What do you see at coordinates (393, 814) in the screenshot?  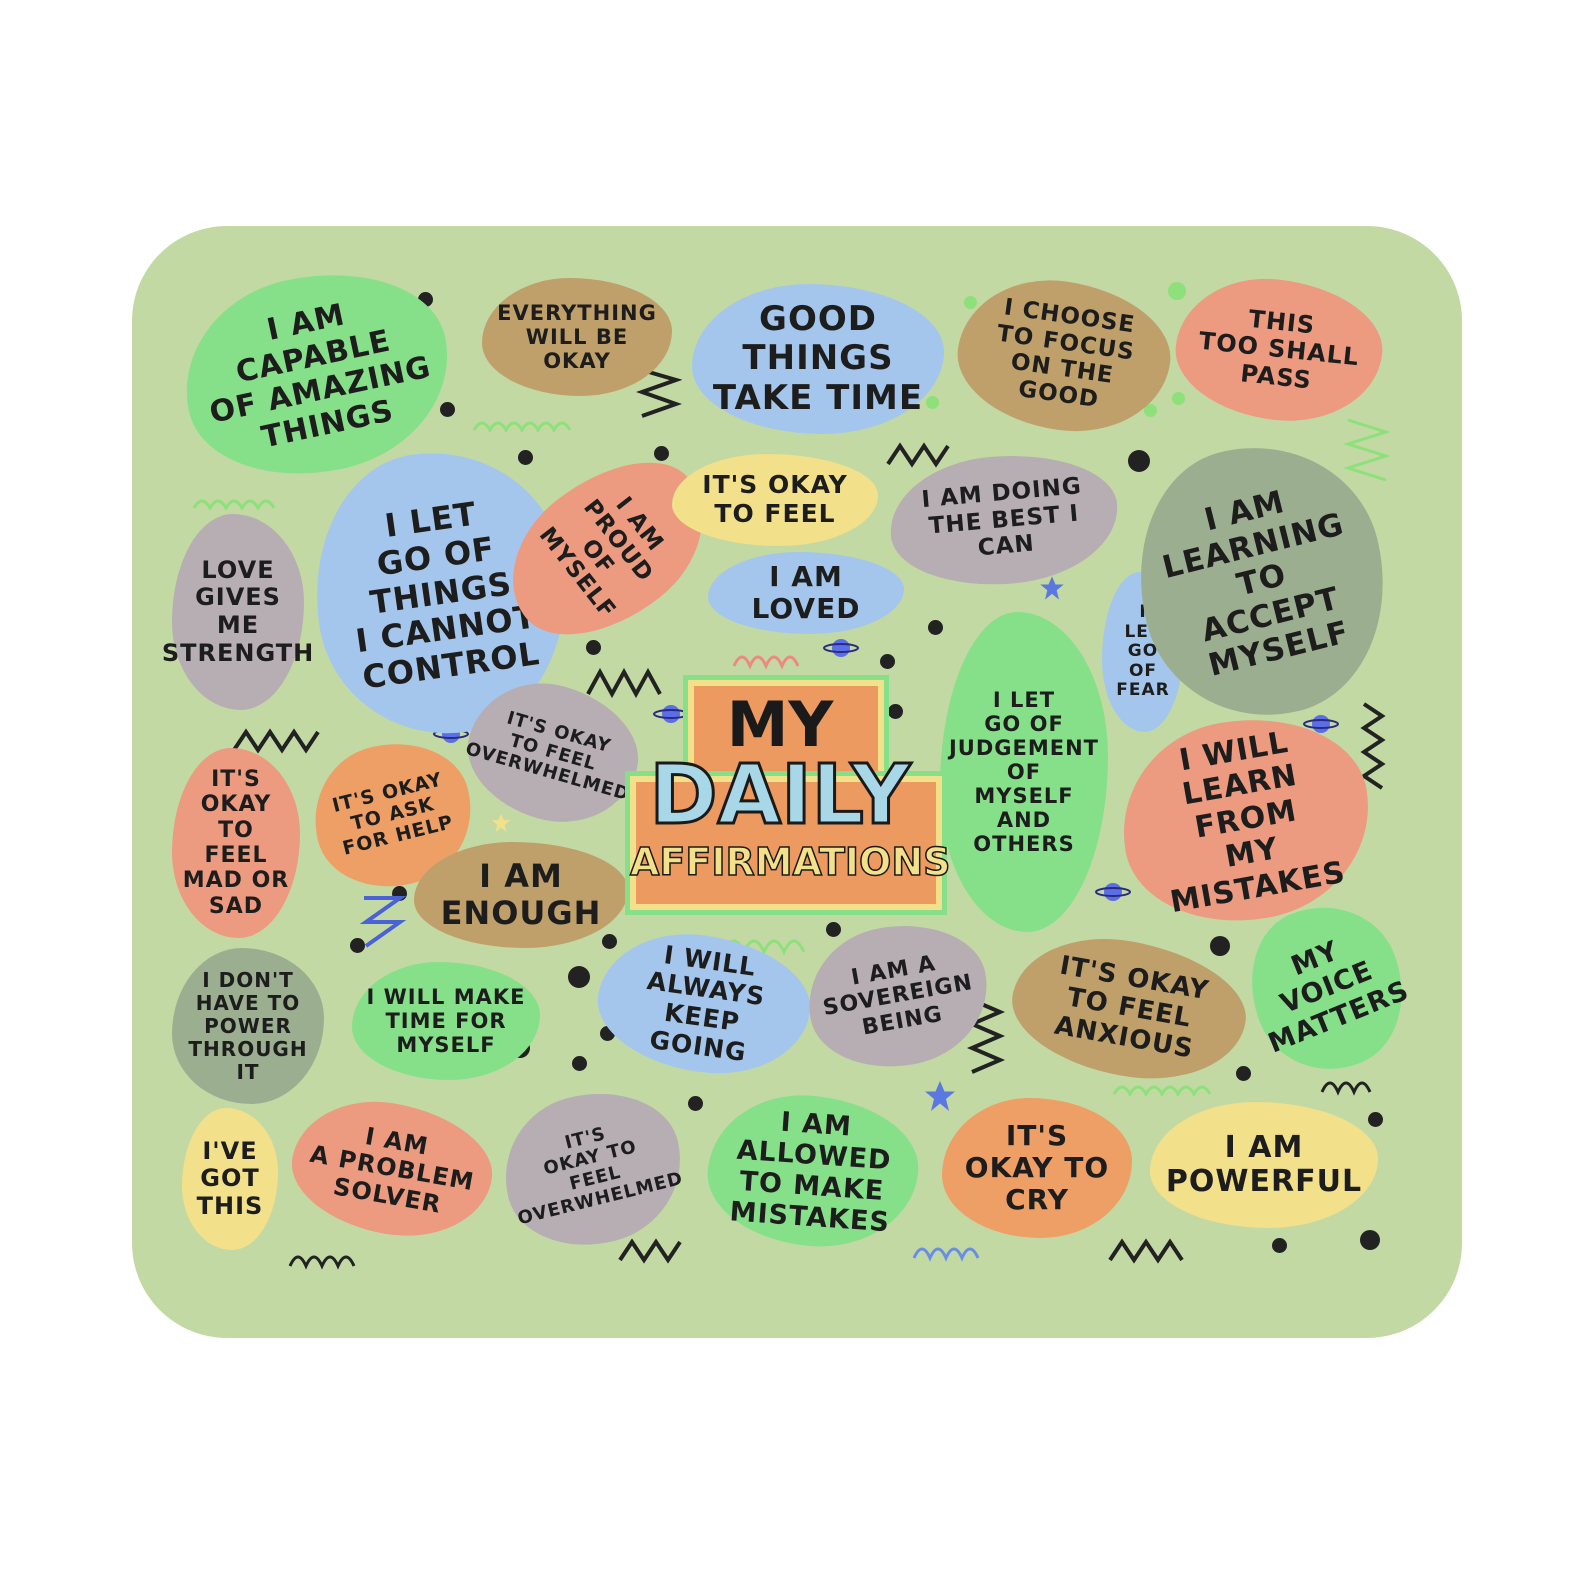 I see `affirmation-text: IT'S OKAY TO ASK FOR HELP` at bounding box center [393, 814].